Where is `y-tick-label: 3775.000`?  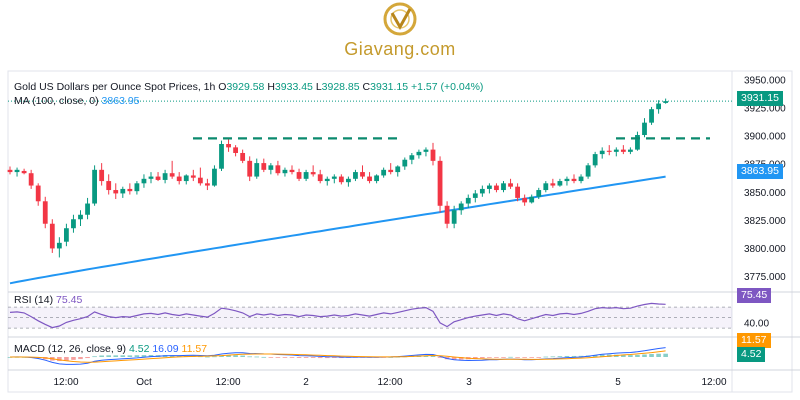
y-tick-label: 3775.000 is located at coordinates (765, 277).